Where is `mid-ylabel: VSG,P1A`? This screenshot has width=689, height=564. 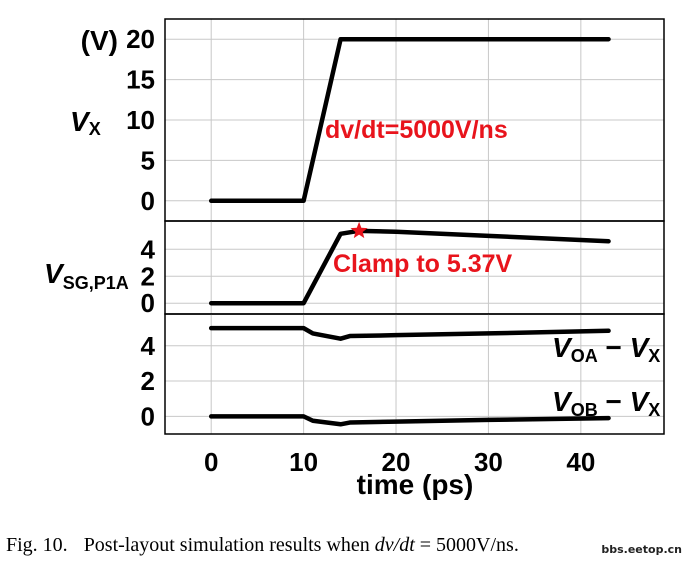 mid-ylabel: VSG,P1A is located at coordinates (86, 275).